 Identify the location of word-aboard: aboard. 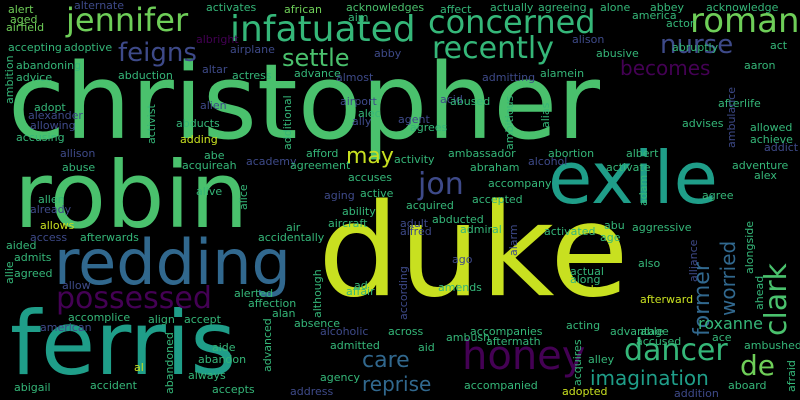
(747, 385).